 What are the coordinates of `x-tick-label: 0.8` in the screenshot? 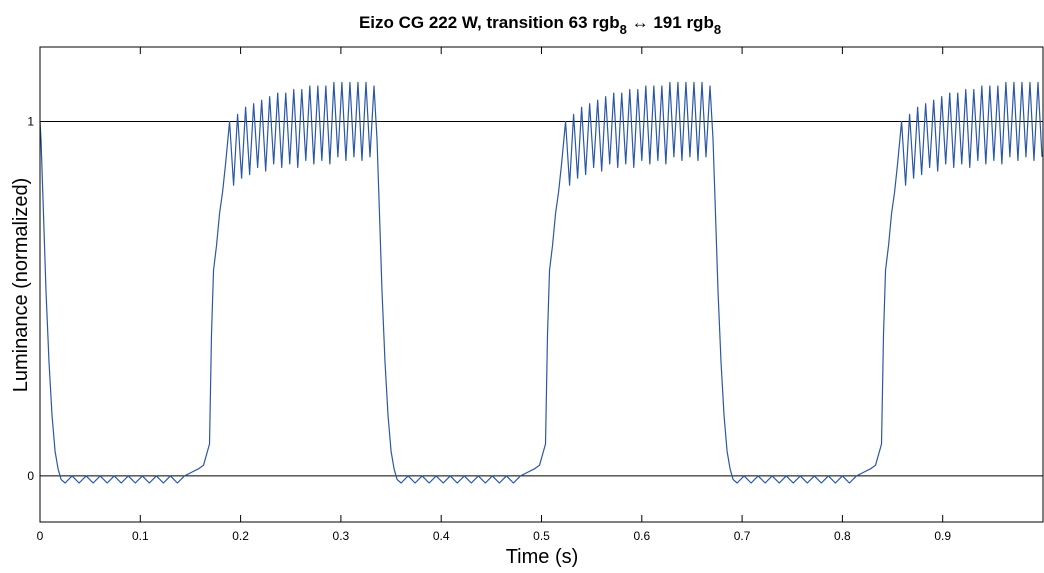 It's located at (842, 536).